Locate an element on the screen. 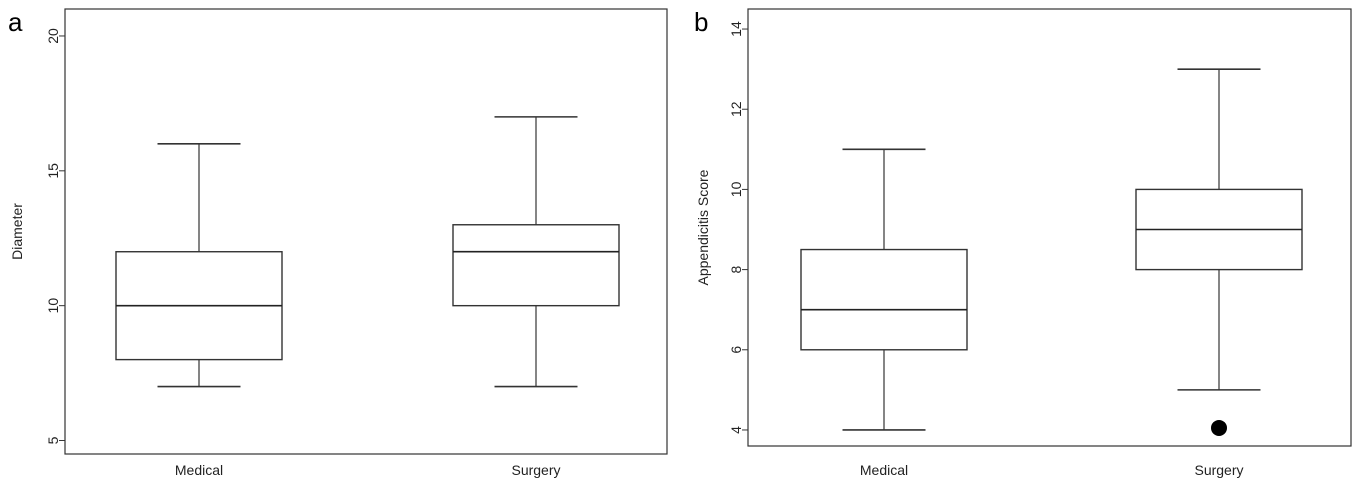  y-tick-label: 8 is located at coordinates (736, 269).